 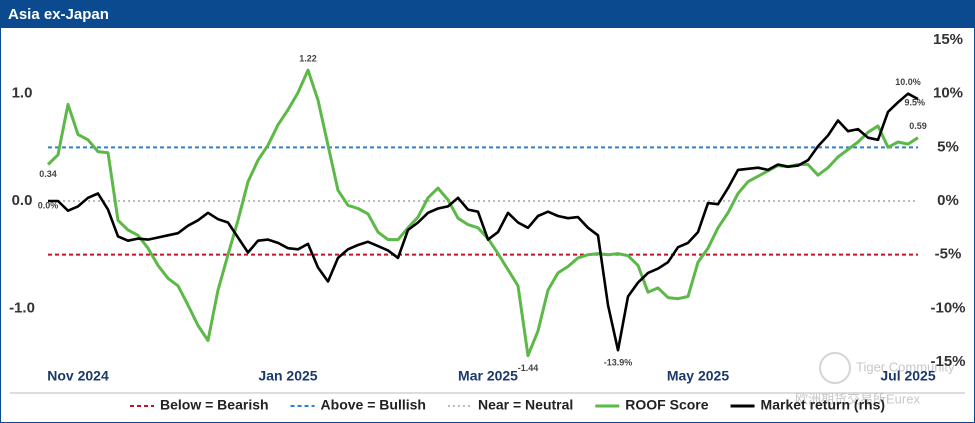 What do you see at coordinates (488, 376) in the screenshot?
I see `x-tick-label: Mar 2025` at bounding box center [488, 376].